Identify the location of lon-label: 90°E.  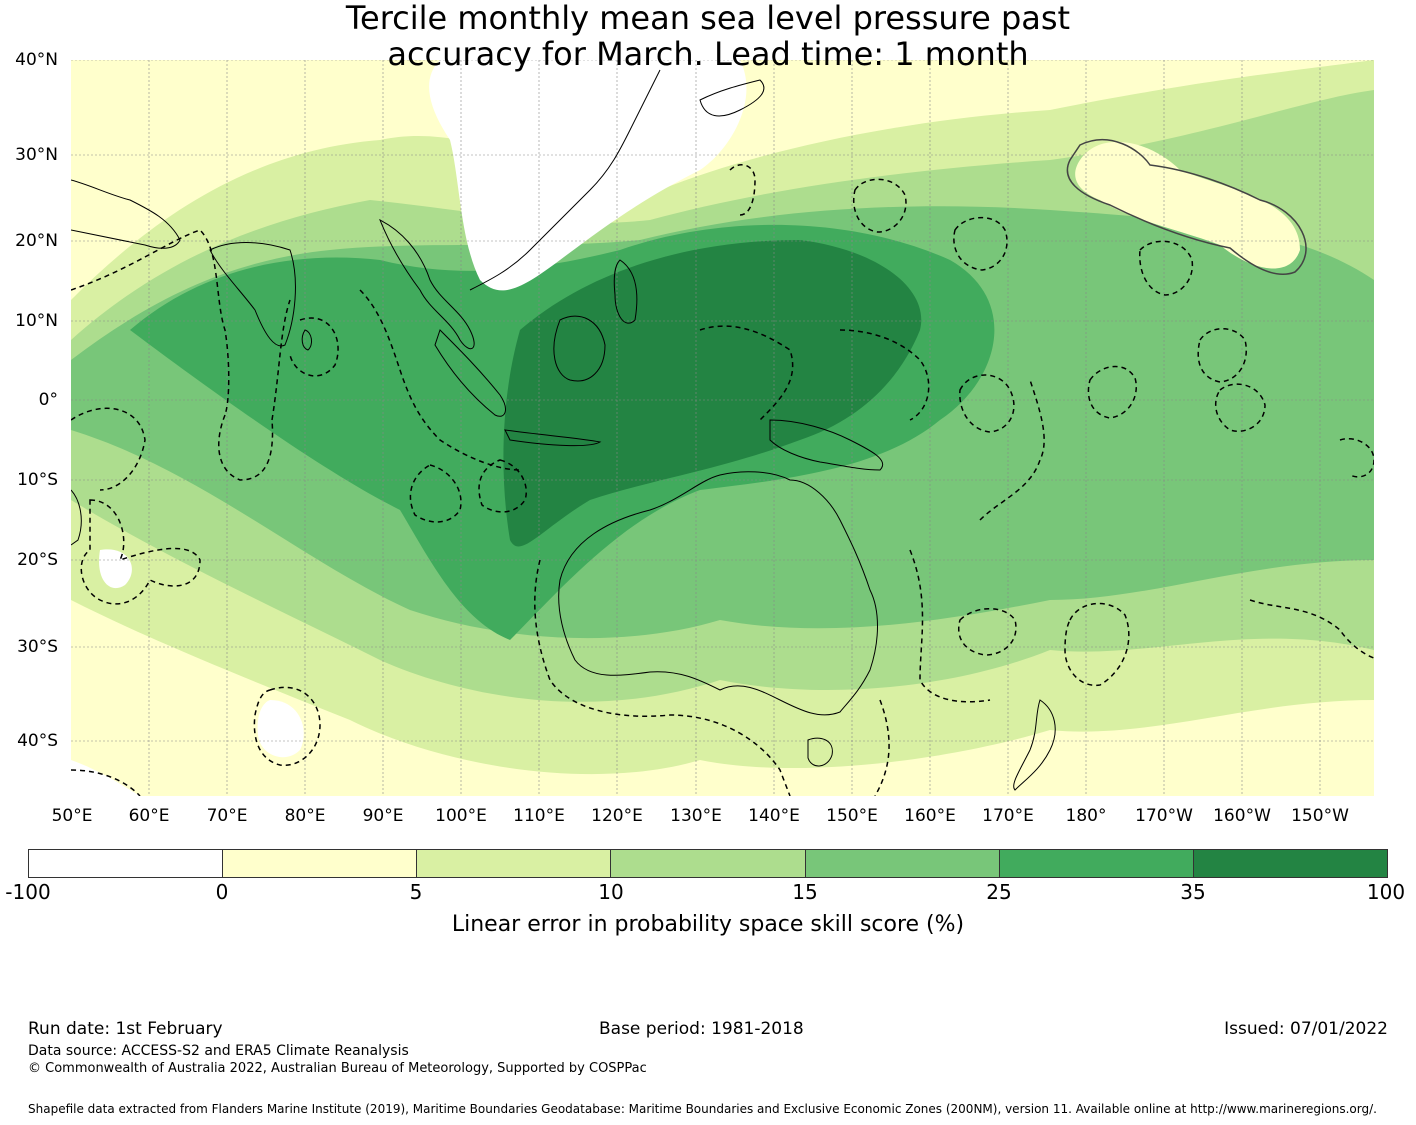
(383, 816).